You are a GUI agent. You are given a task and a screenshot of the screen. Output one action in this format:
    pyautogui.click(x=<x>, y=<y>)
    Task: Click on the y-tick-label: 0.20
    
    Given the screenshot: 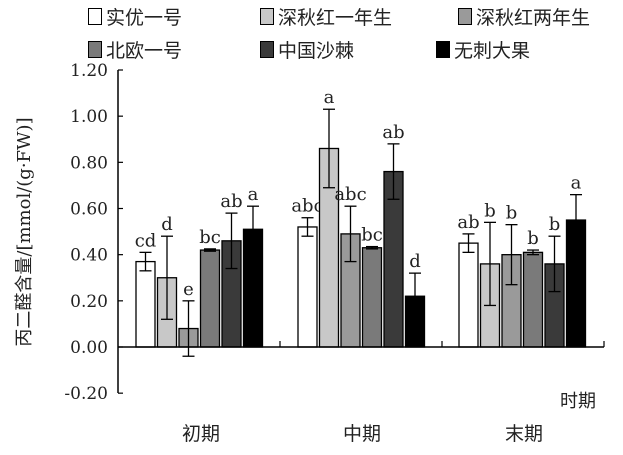 What is the action you would take?
    pyautogui.click(x=89, y=302)
    